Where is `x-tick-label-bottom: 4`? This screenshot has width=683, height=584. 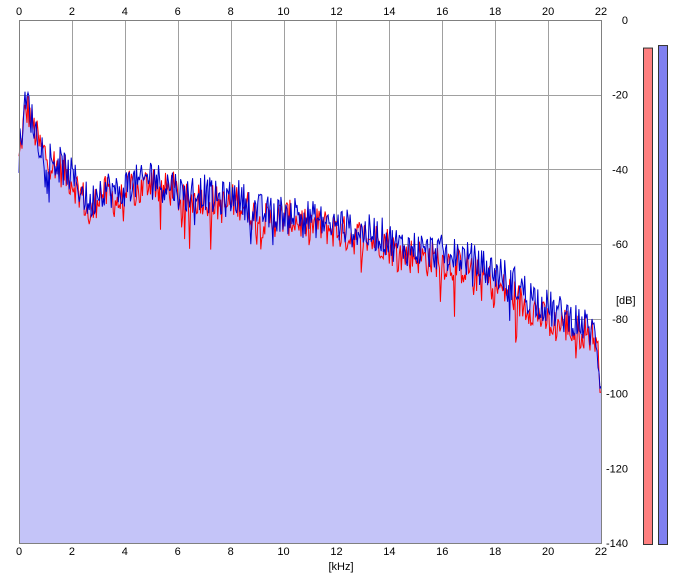
x-tick-label-bottom: 4 is located at coordinates (125, 552).